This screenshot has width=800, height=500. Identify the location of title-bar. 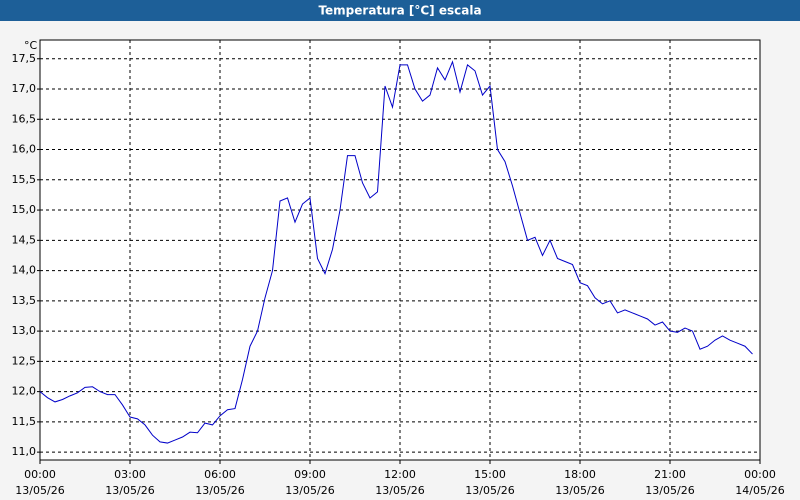
(400, 10).